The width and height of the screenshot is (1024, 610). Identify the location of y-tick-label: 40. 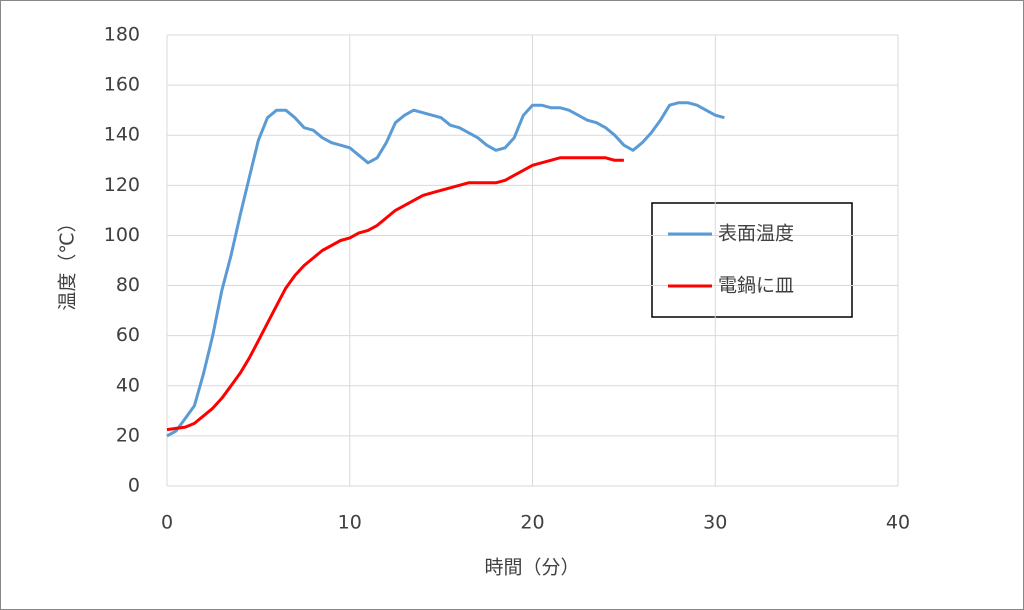
(128, 385).